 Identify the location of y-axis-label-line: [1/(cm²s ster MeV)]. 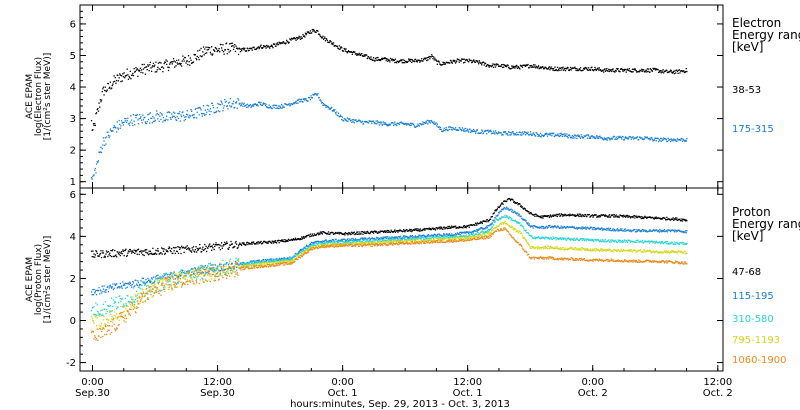
(48, 279).